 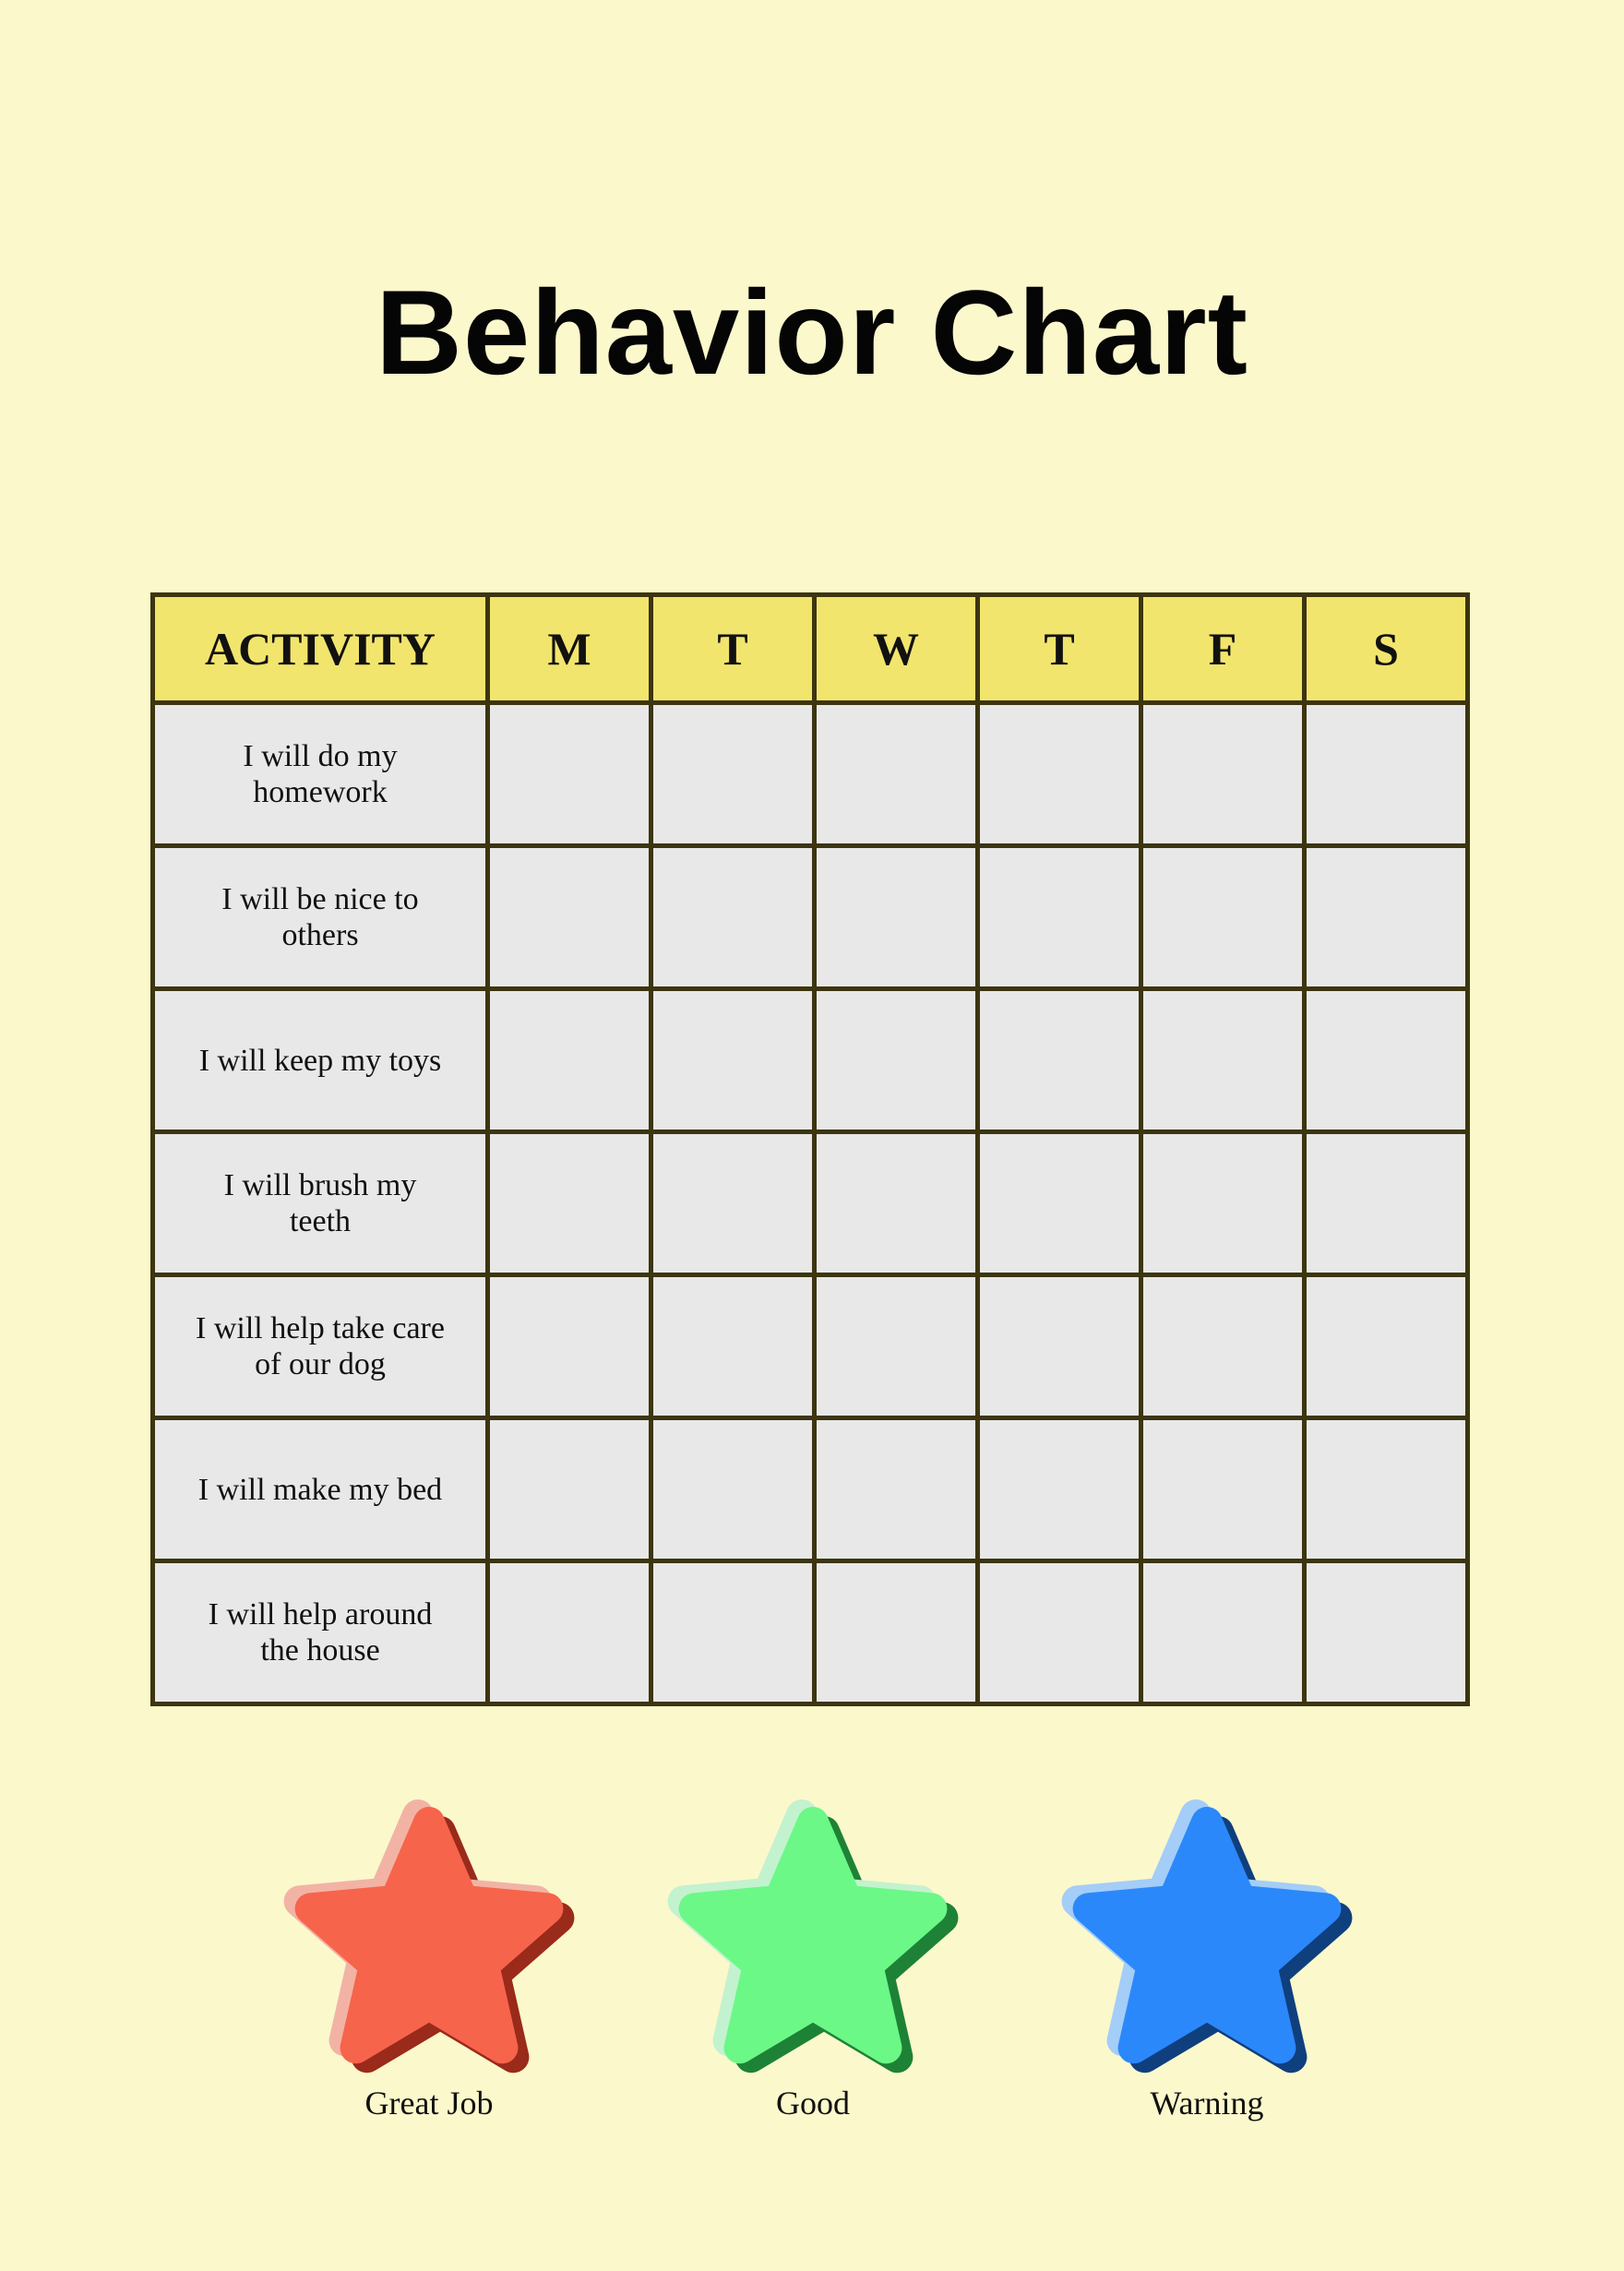 I want to click on green-star-icon, so click(x=813, y=1937).